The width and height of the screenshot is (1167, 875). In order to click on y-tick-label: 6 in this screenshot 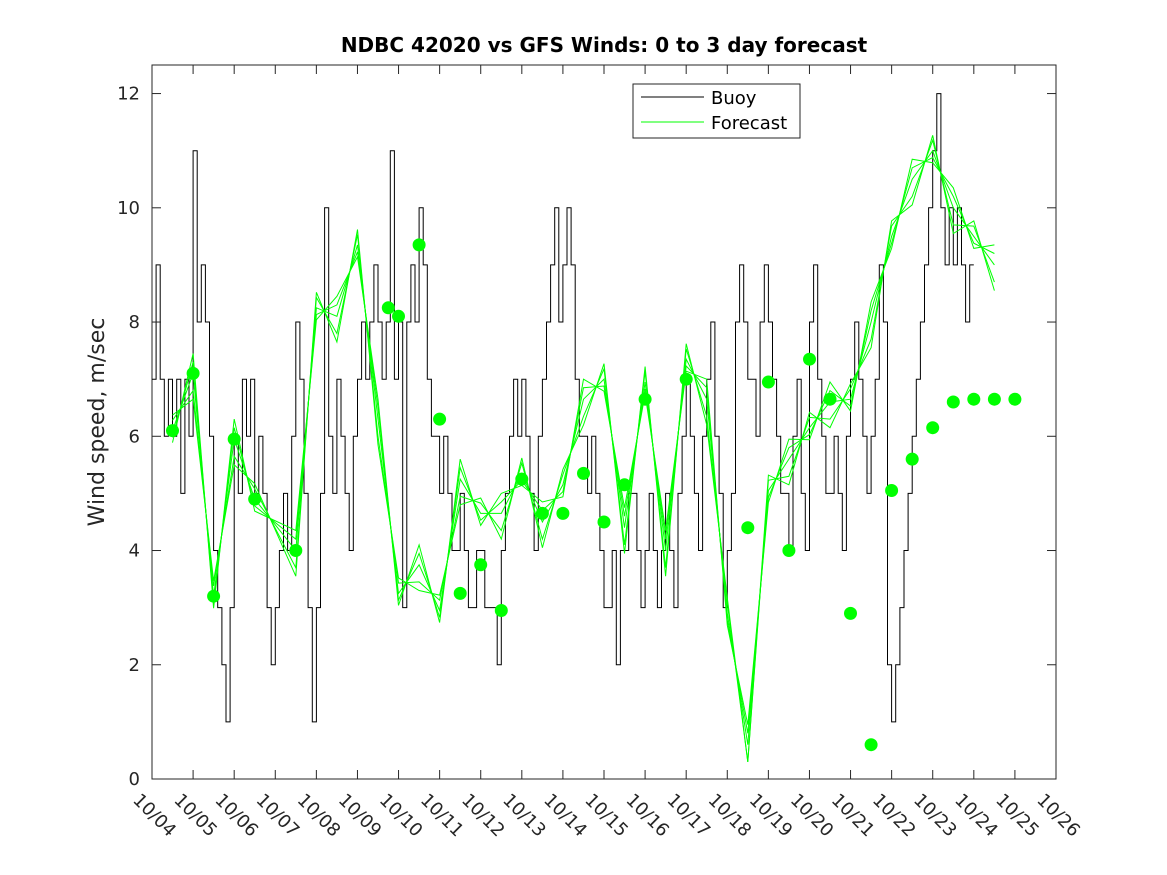, I will do `click(134, 436)`.